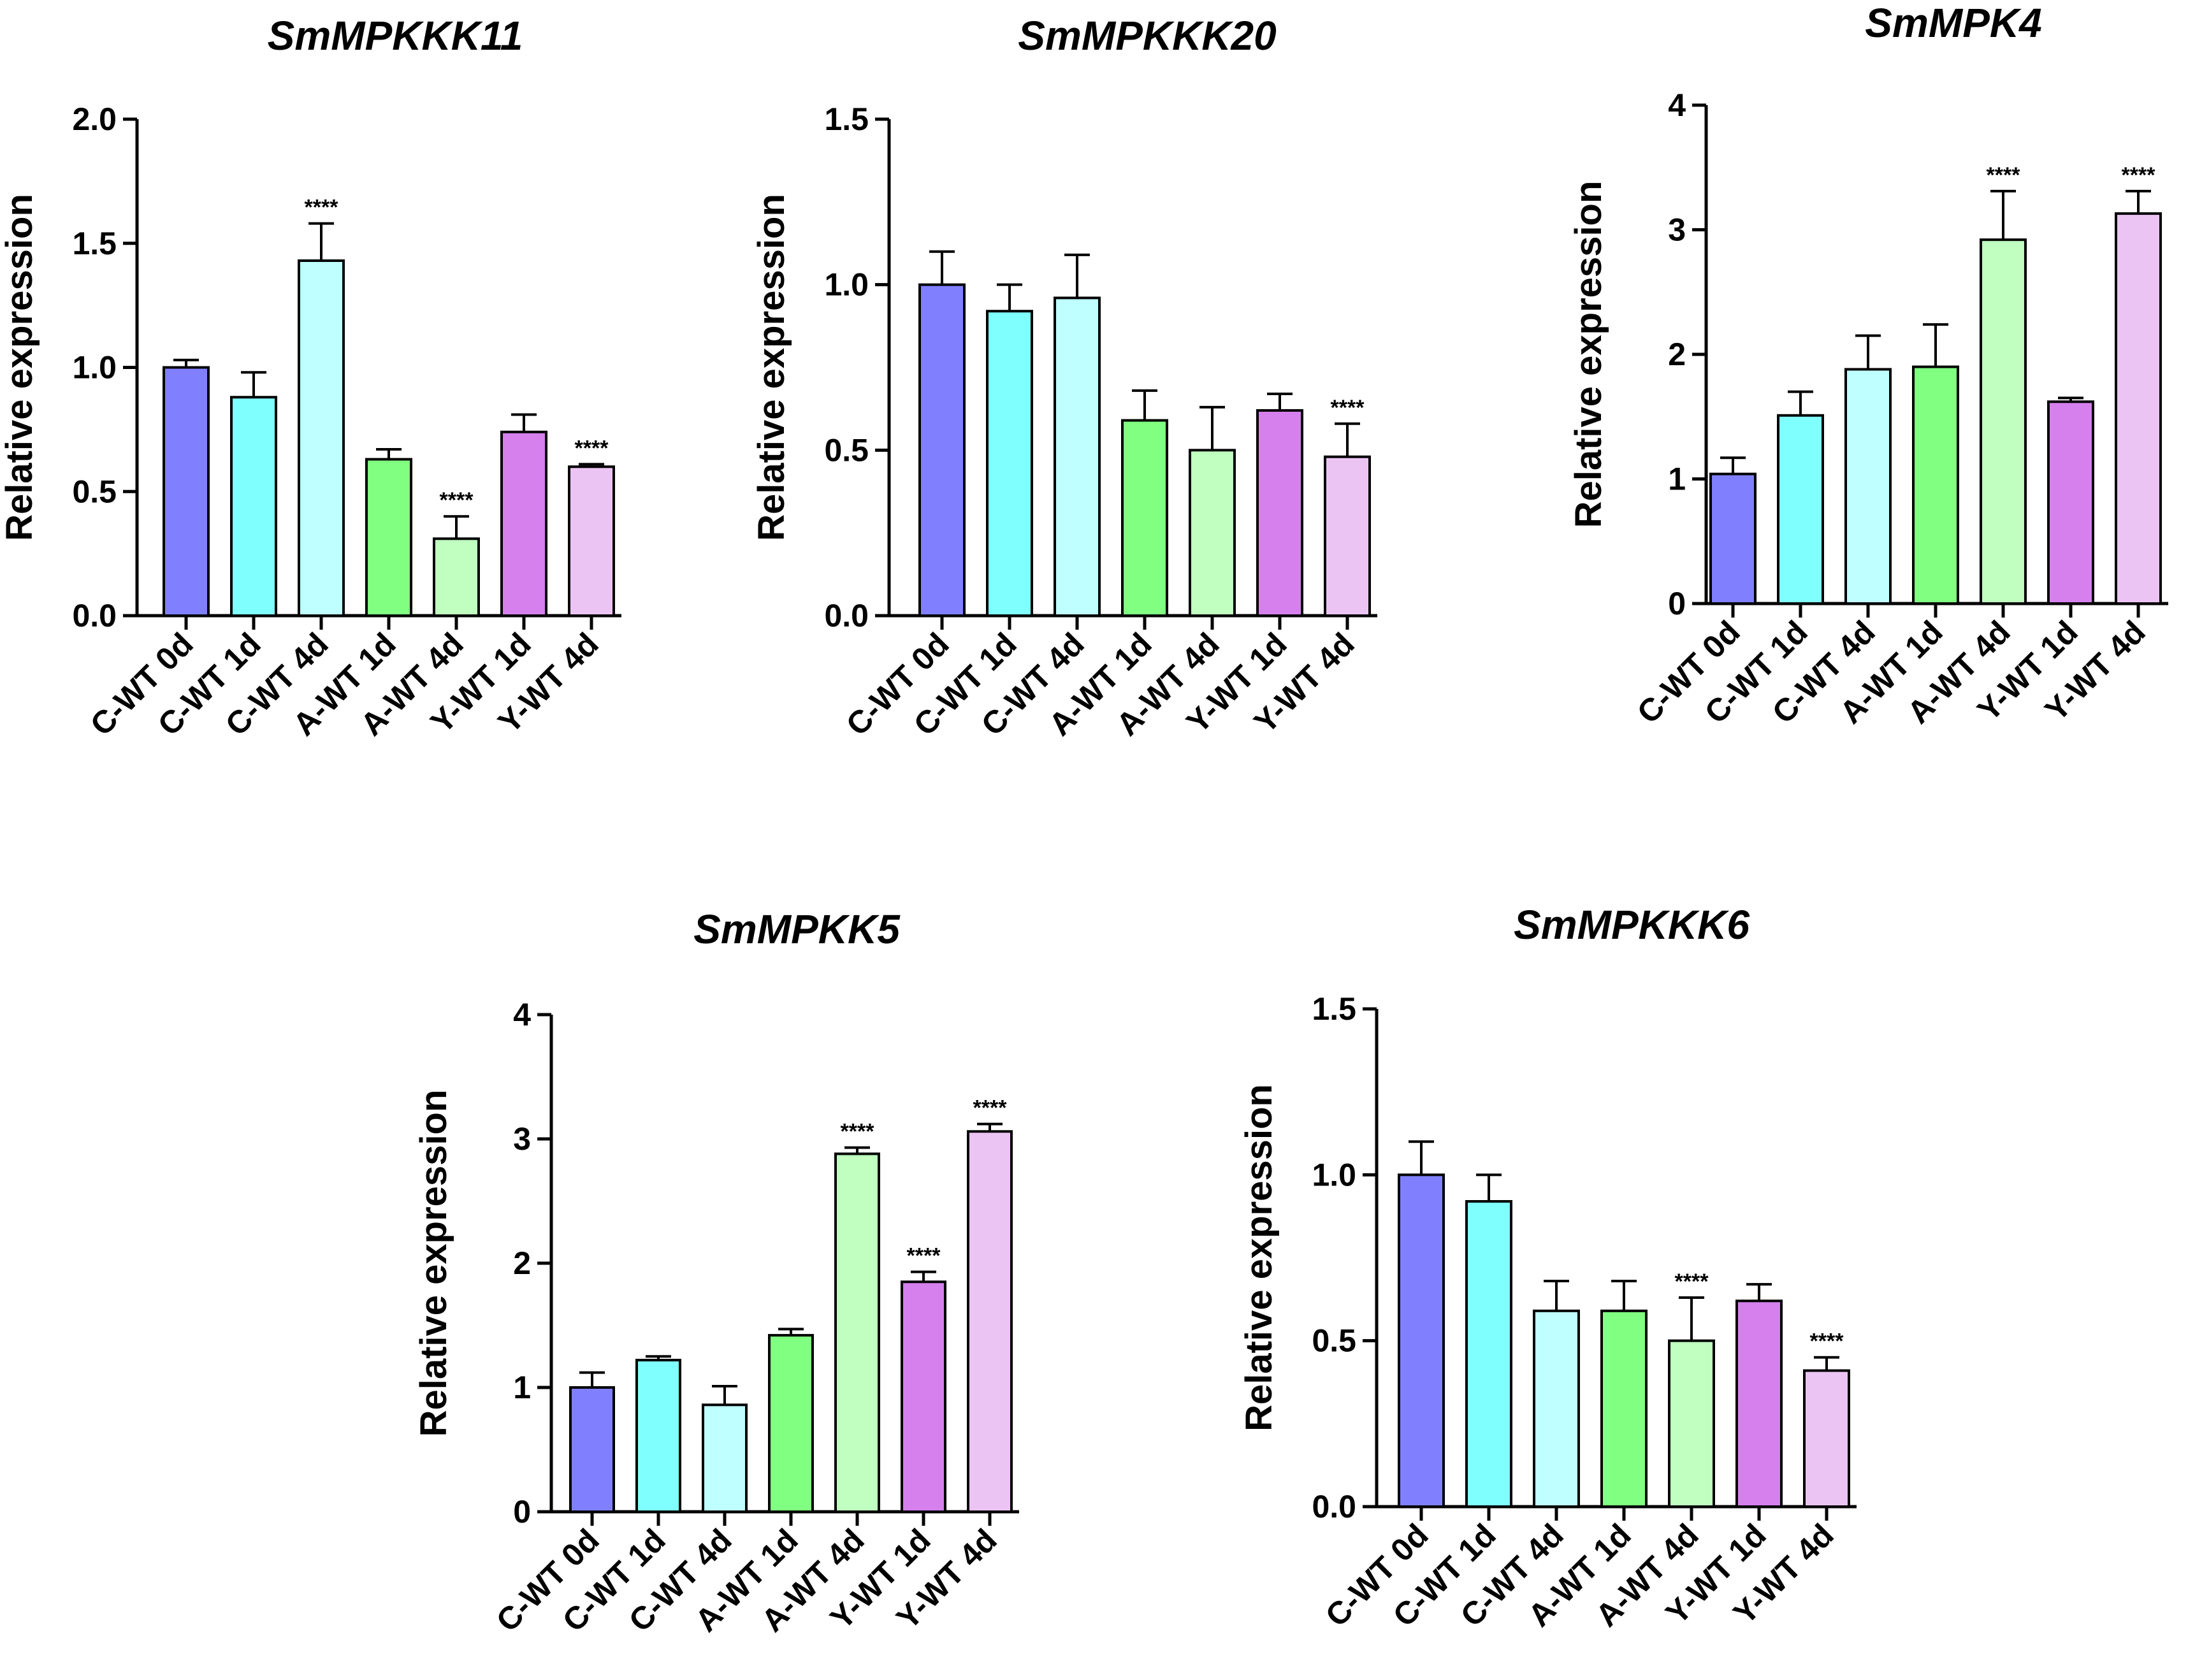 Image resolution: width=2195 pixels, height=1680 pixels. Describe the element at coordinates (395, 36) in the screenshot. I see `chart-title: SmMPKKK11` at that location.